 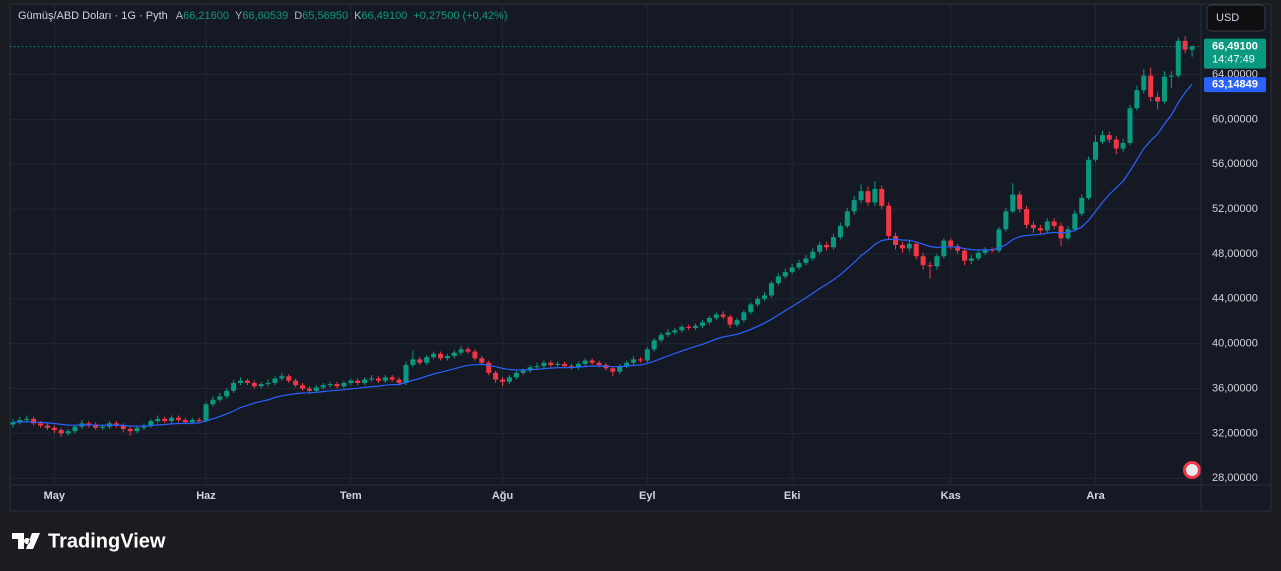 What do you see at coordinates (325, 16) in the screenshot?
I see `ohlc-value: 65,56950` at bounding box center [325, 16].